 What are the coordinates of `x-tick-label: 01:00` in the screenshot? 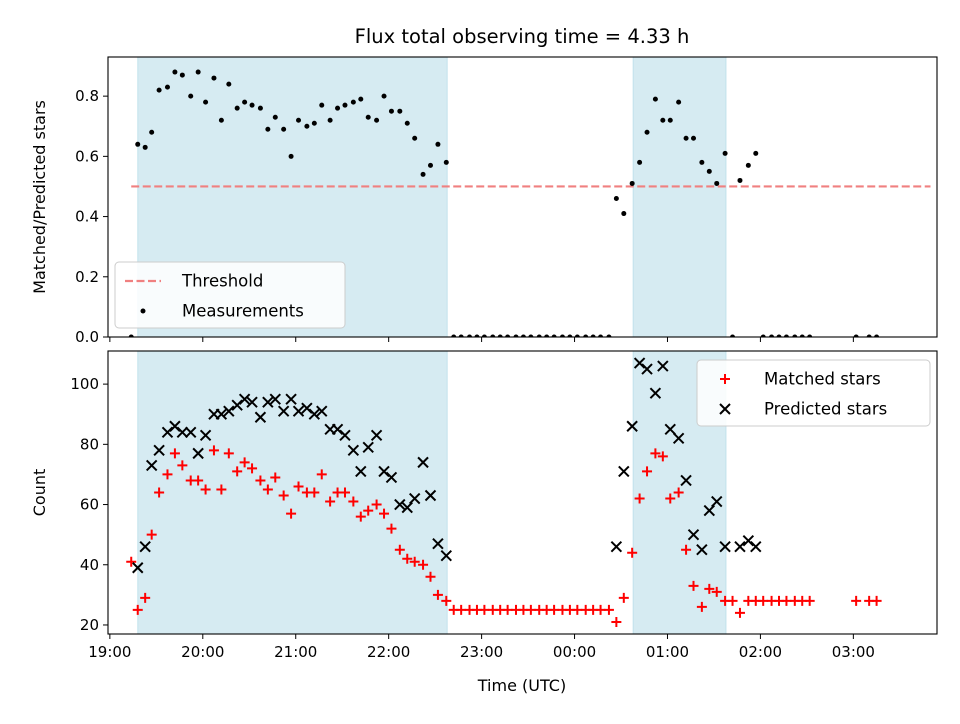 It's located at (667, 652).